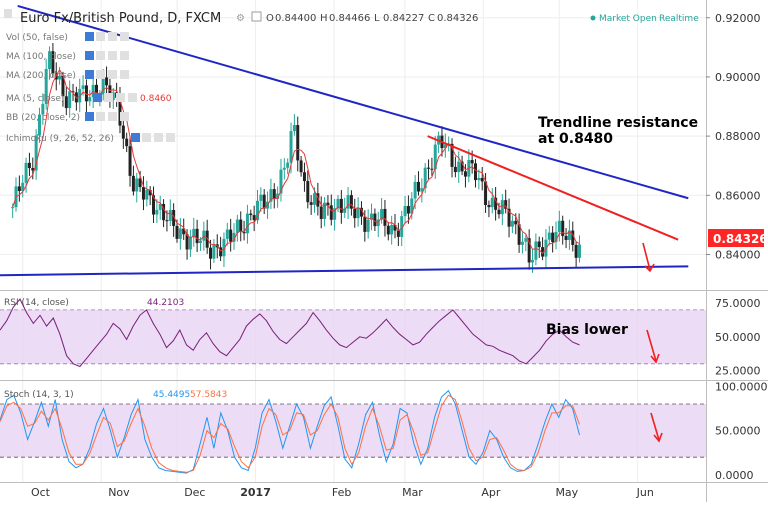 The width and height of the screenshot is (768, 506). What do you see at coordinates (679, 19) in the screenshot?
I see `realtime-label: Realtime` at bounding box center [679, 19].